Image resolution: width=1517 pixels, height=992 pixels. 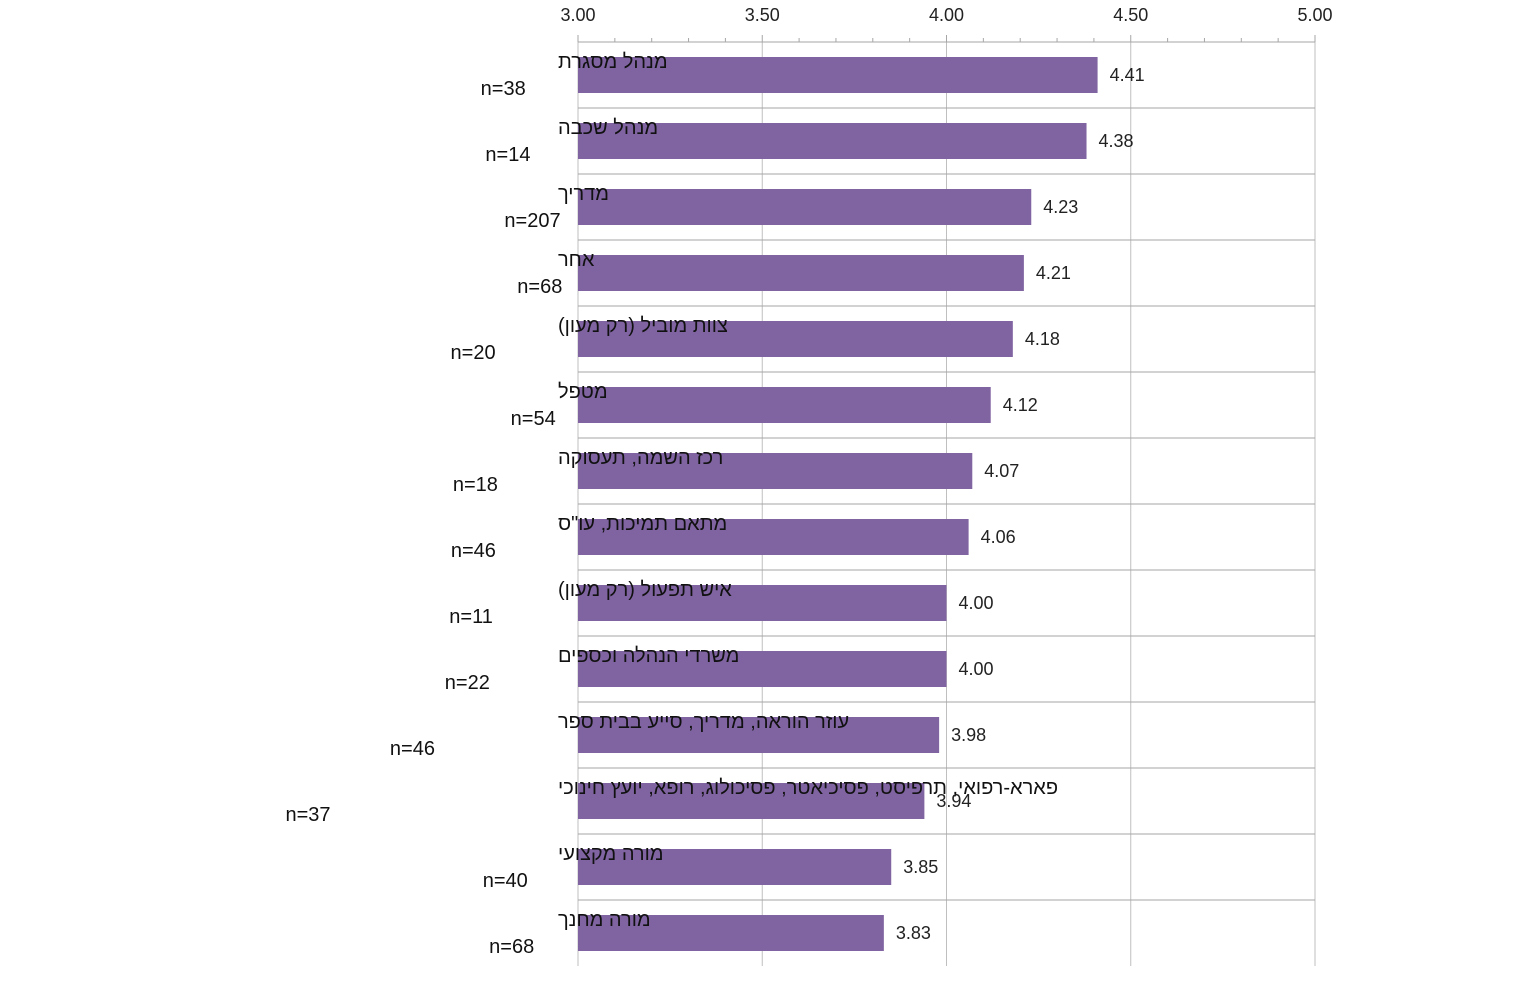 What do you see at coordinates (577, 15) in the screenshot?
I see `x-tick-label: 3.00` at bounding box center [577, 15].